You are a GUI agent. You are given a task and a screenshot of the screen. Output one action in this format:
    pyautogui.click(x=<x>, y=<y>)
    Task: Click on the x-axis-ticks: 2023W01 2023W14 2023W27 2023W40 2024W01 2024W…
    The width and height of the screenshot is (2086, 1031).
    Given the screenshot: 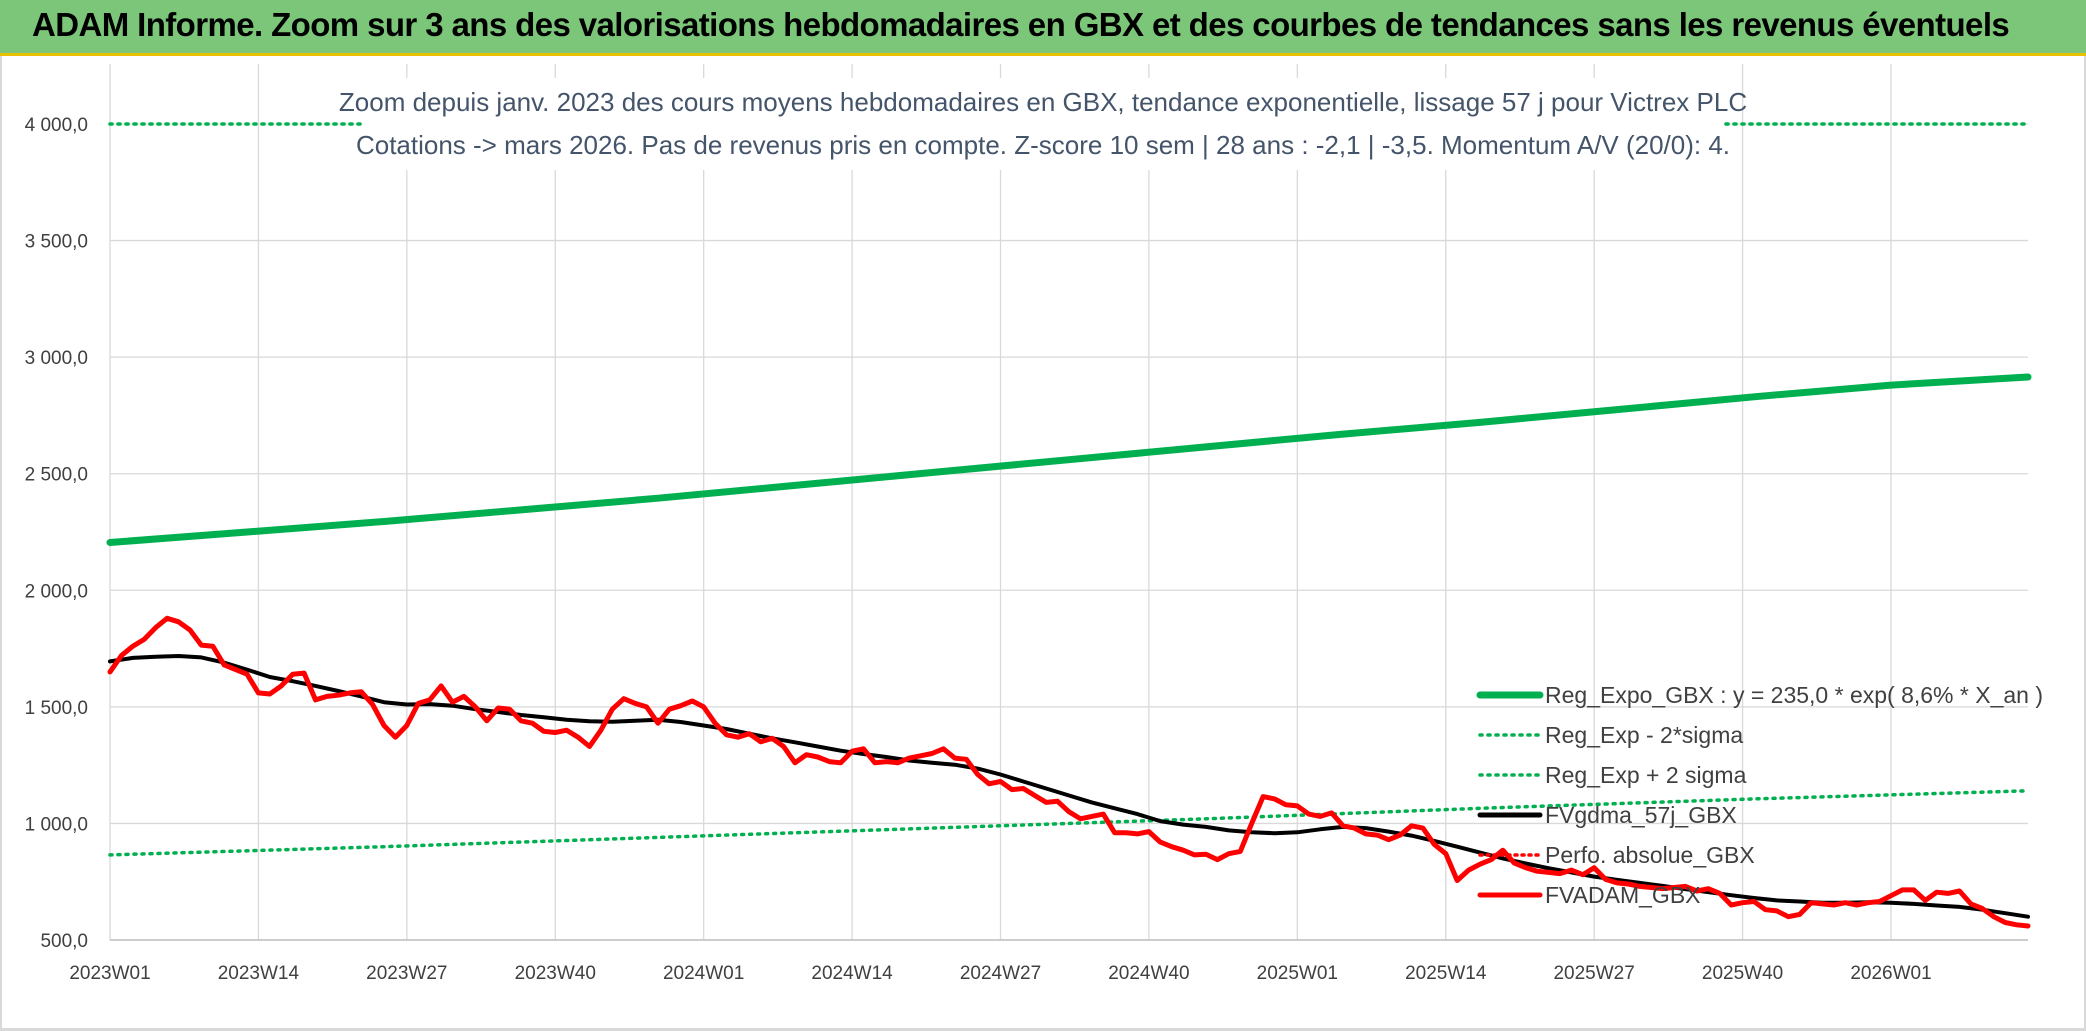 What is the action you would take?
    pyautogui.click(x=1000, y=973)
    